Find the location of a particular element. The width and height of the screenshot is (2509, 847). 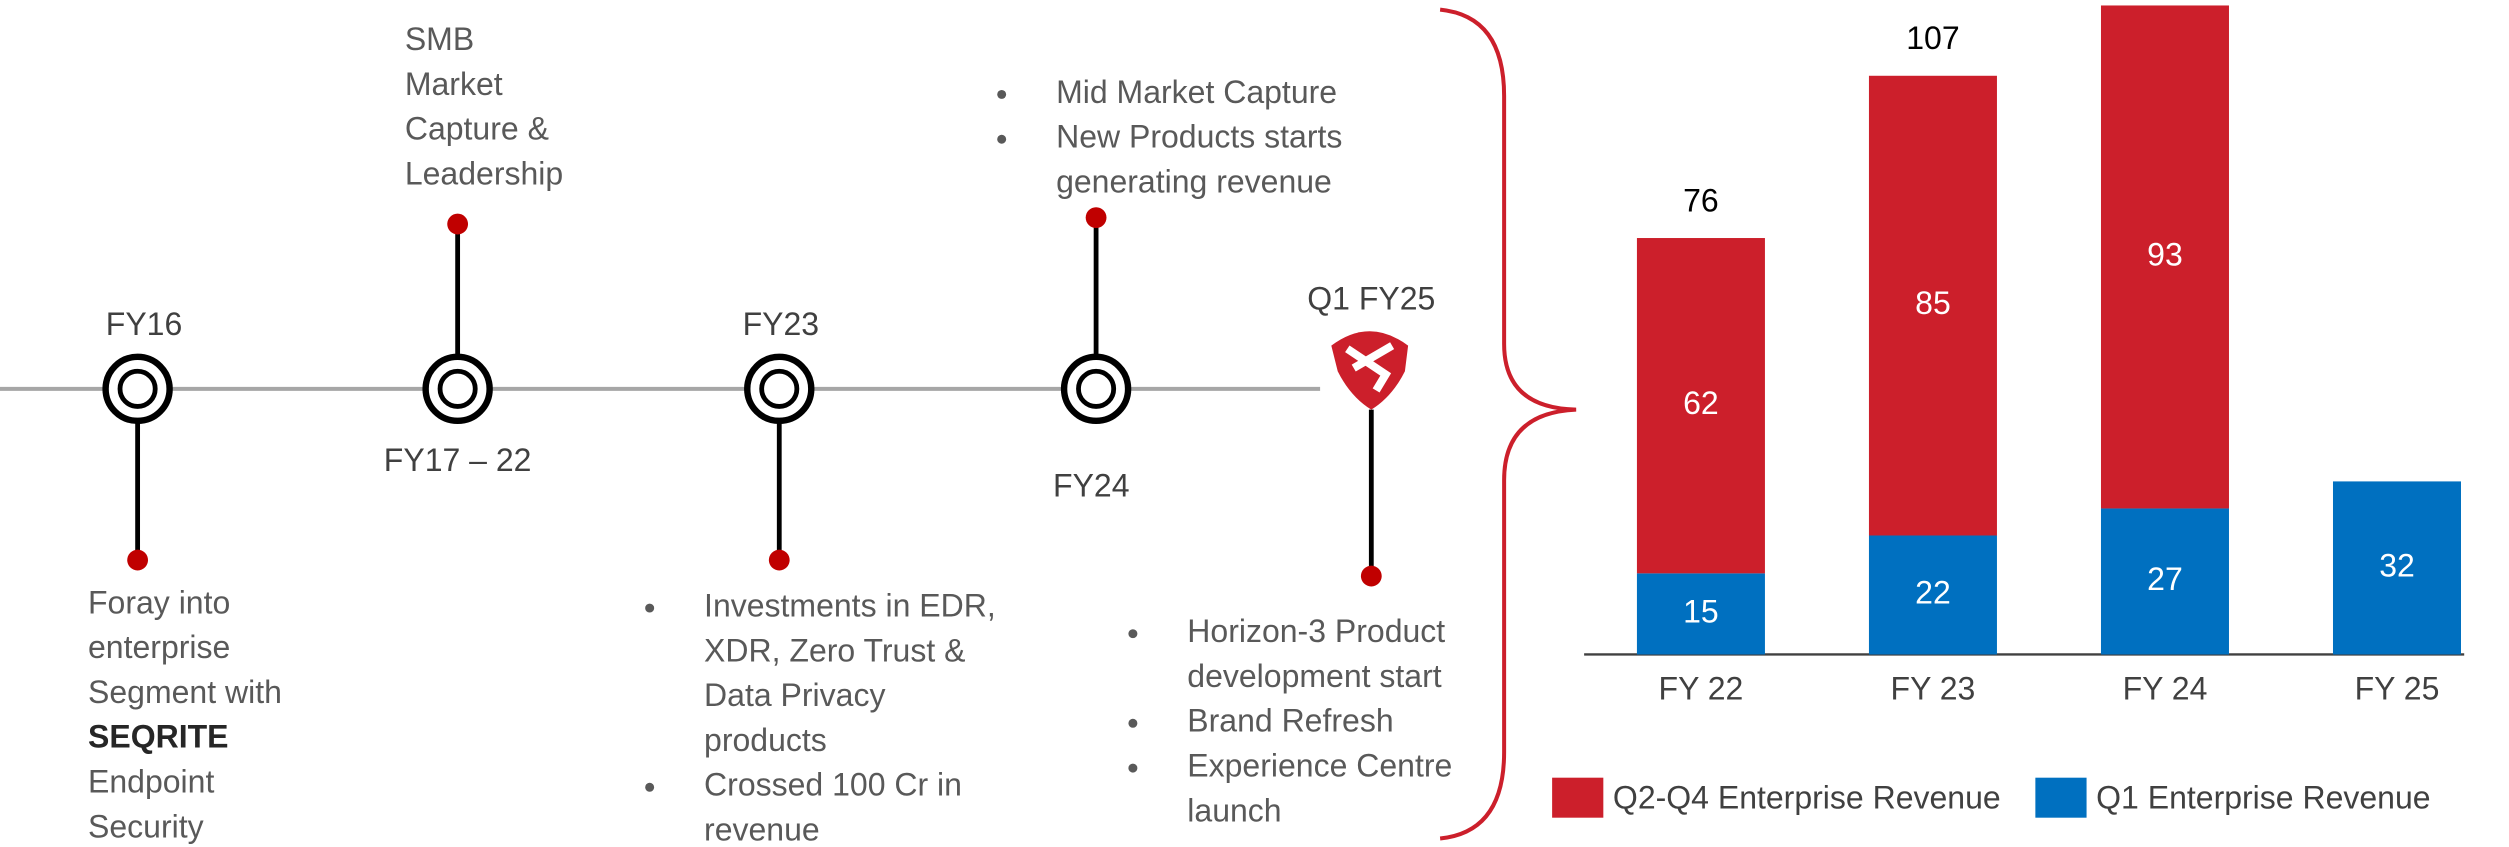

milestone-text: SMB is located at coordinates (439, 39).